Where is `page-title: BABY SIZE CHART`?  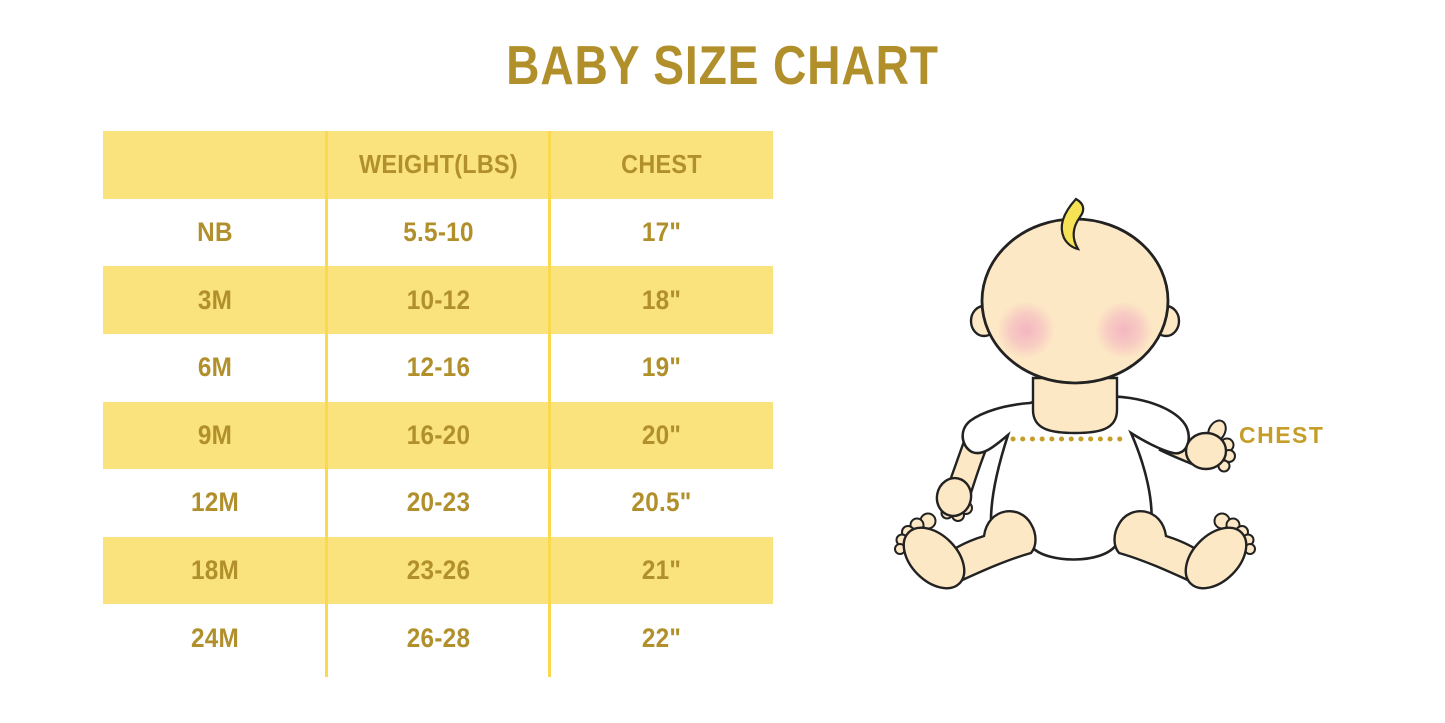
page-title: BABY SIZE CHART is located at coordinates (722, 65).